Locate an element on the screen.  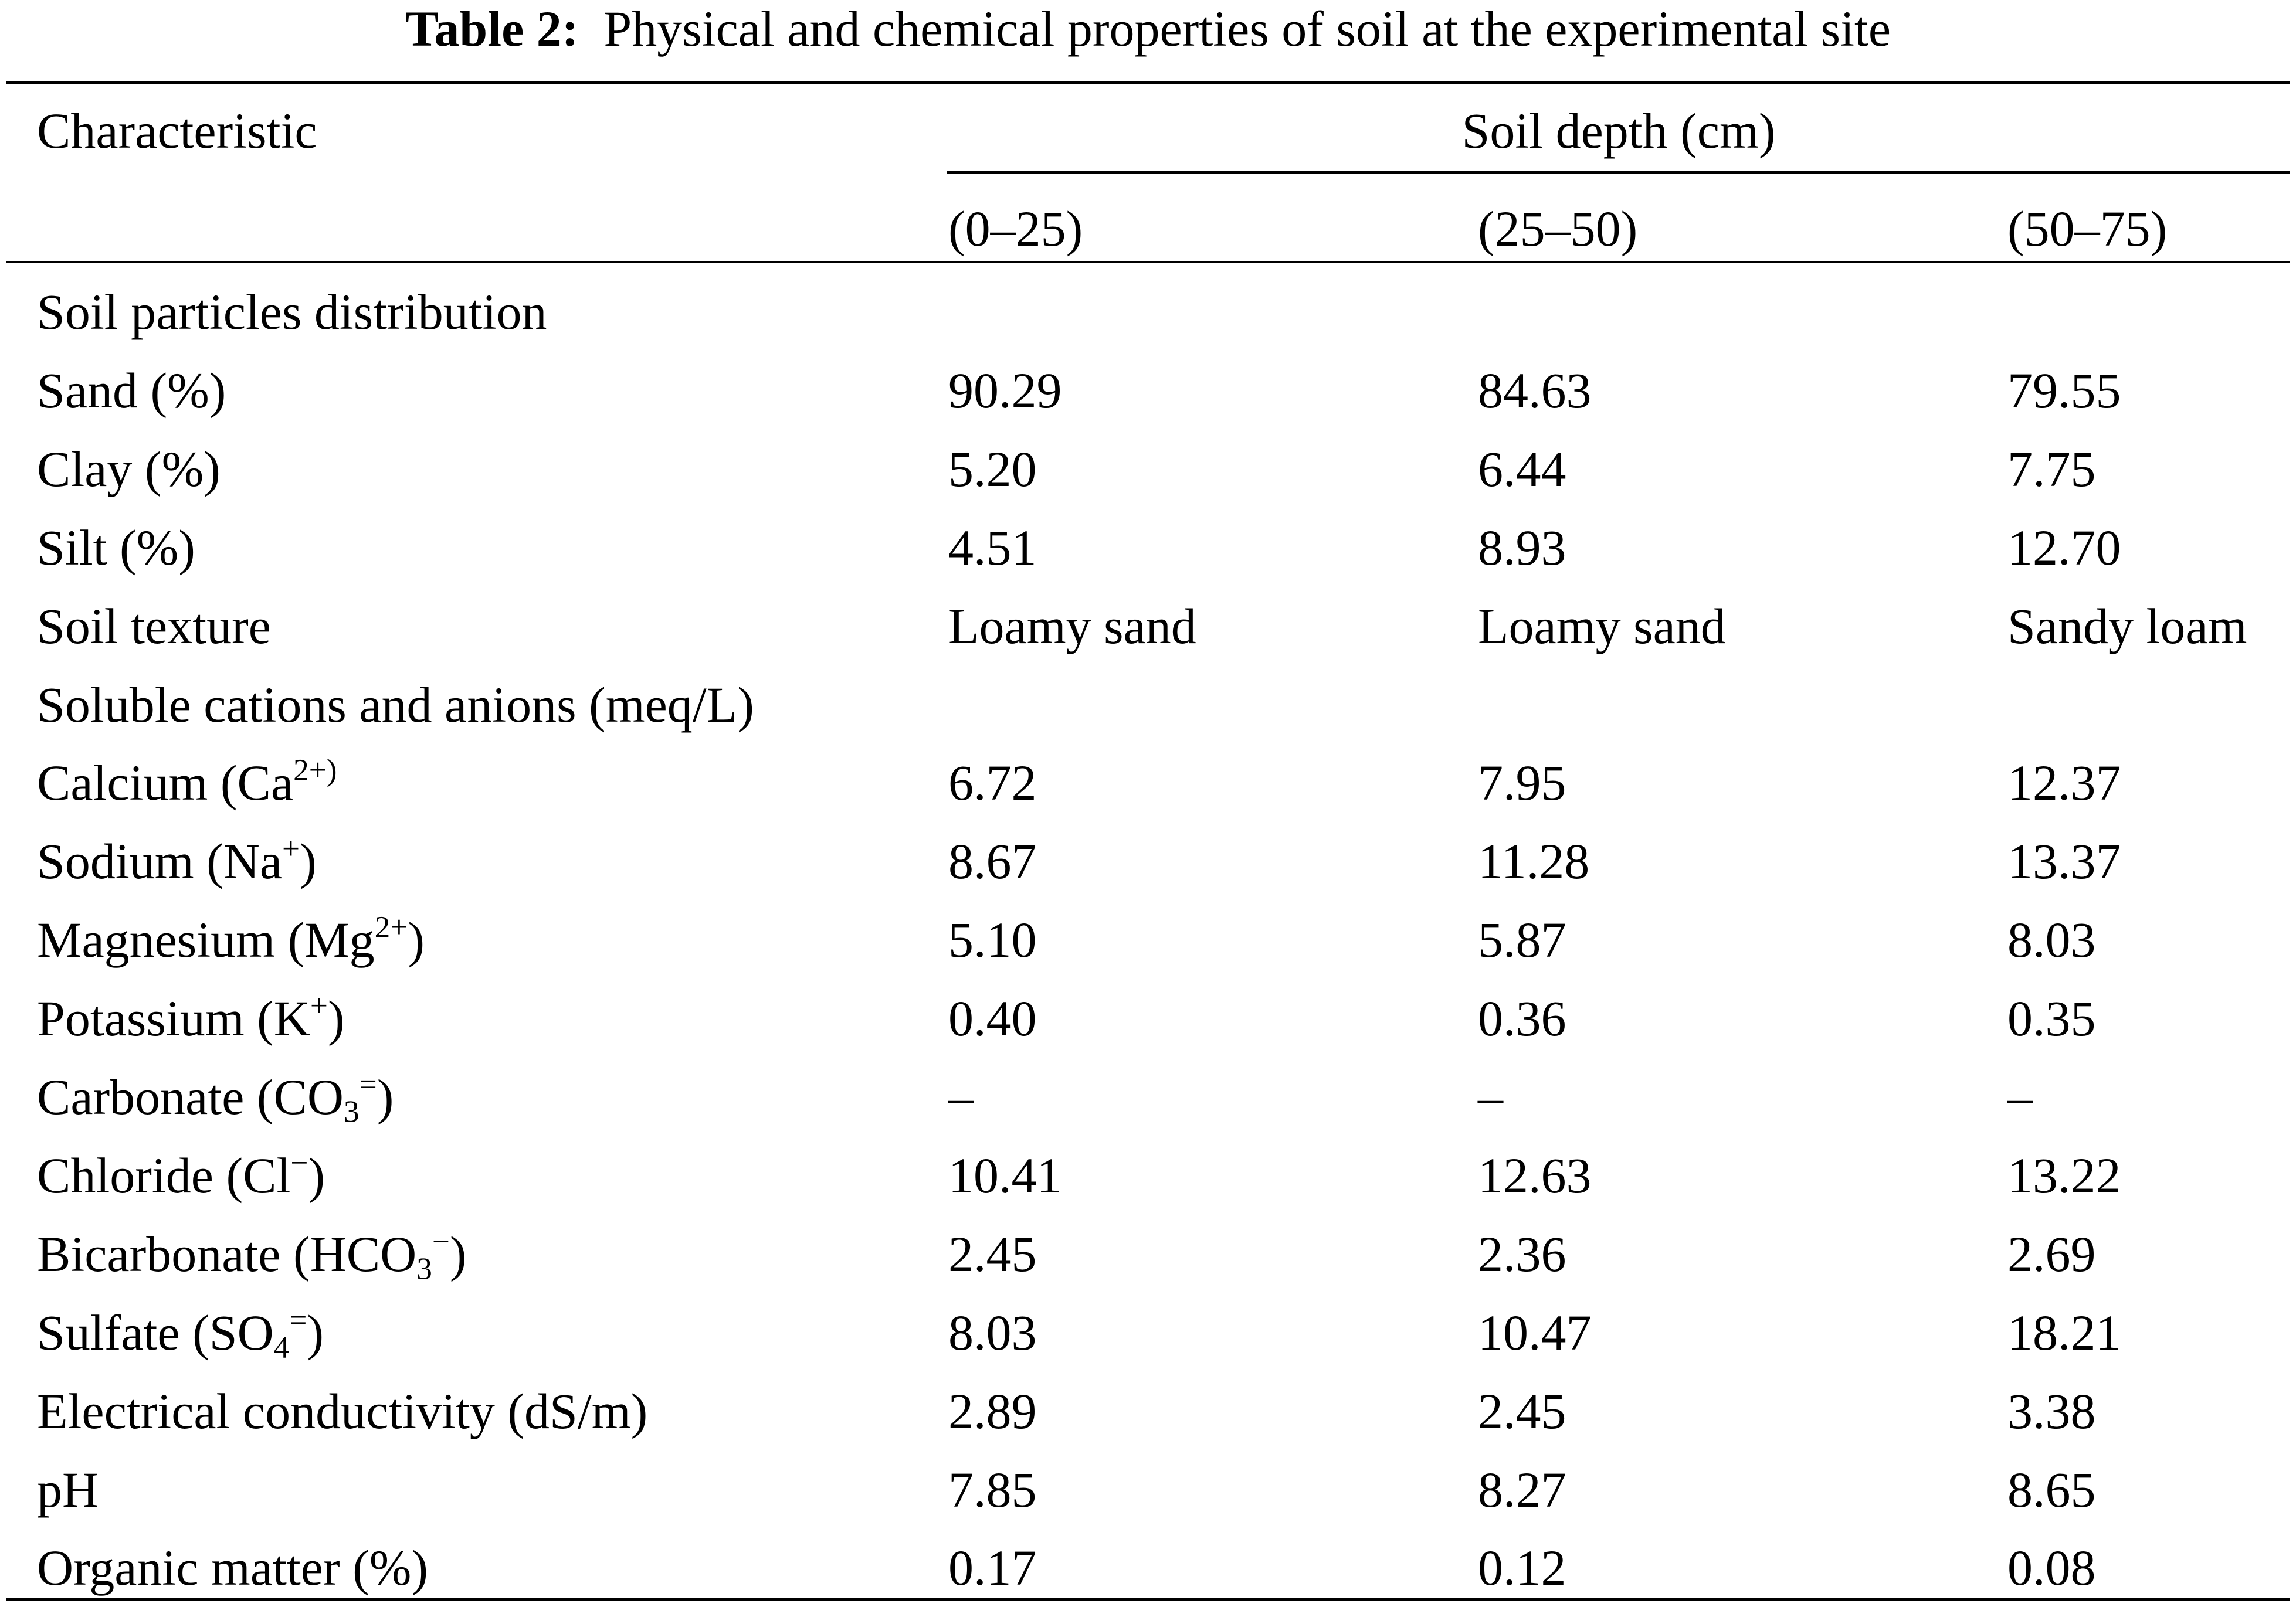
table-cell: 90.29 is located at coordinates (1005, 390).